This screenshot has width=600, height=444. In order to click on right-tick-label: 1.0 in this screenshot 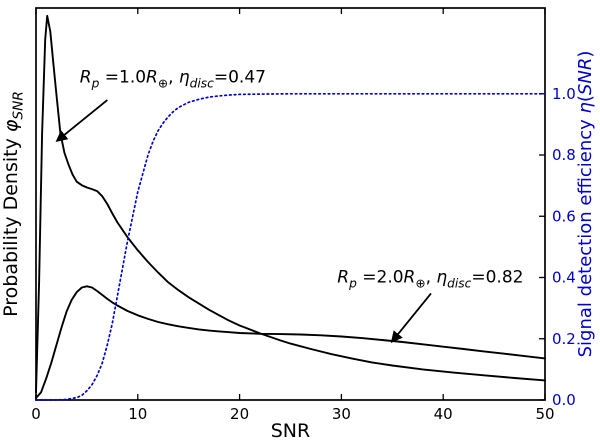, I will do `click(564, 94)`.